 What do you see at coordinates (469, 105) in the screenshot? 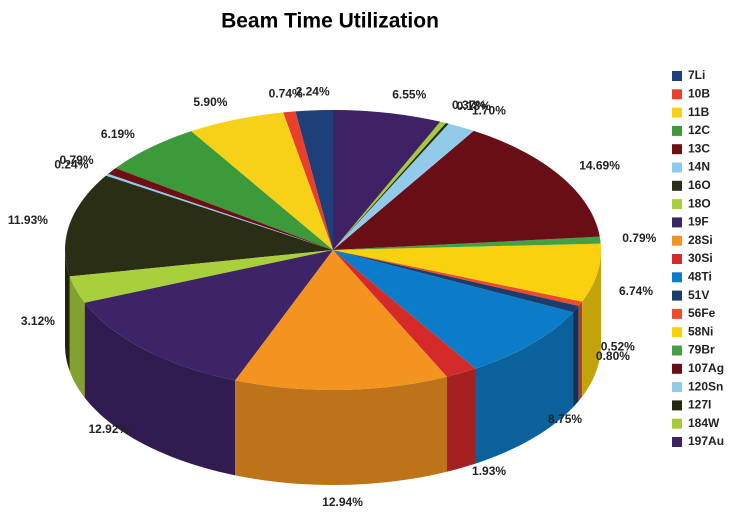
I see `data-label: 0.37%` at bounding box center [469, 105].